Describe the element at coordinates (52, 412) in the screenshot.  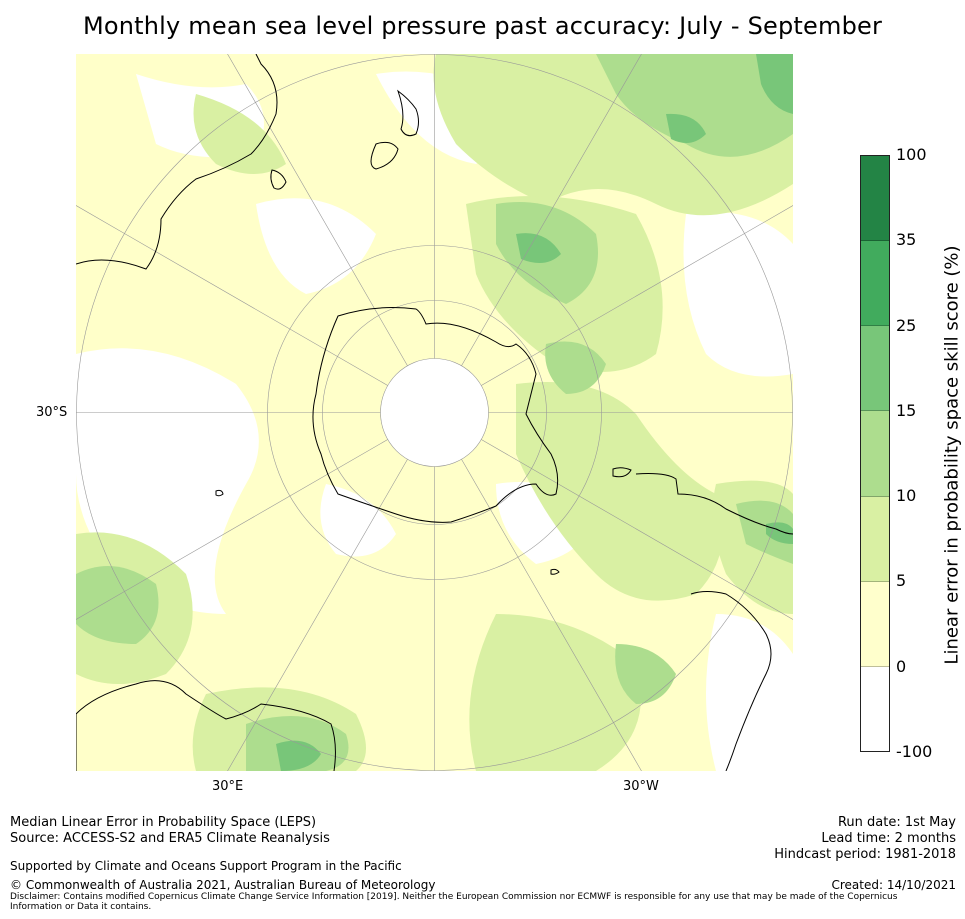
I see `lat-label-30s: 30°S` at that location.